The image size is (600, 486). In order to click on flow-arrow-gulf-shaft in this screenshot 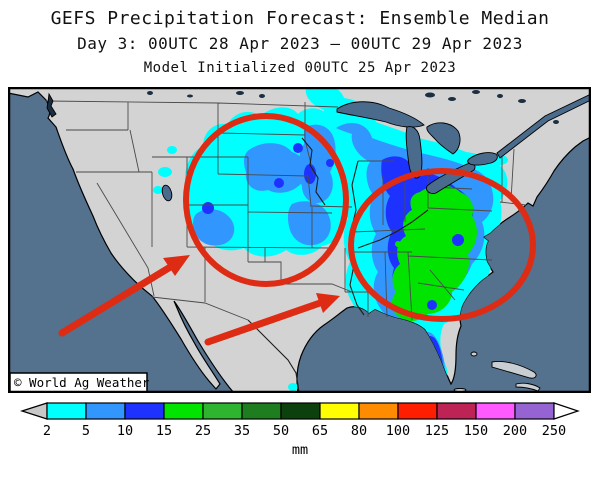, I will do `click(264, 322)`.